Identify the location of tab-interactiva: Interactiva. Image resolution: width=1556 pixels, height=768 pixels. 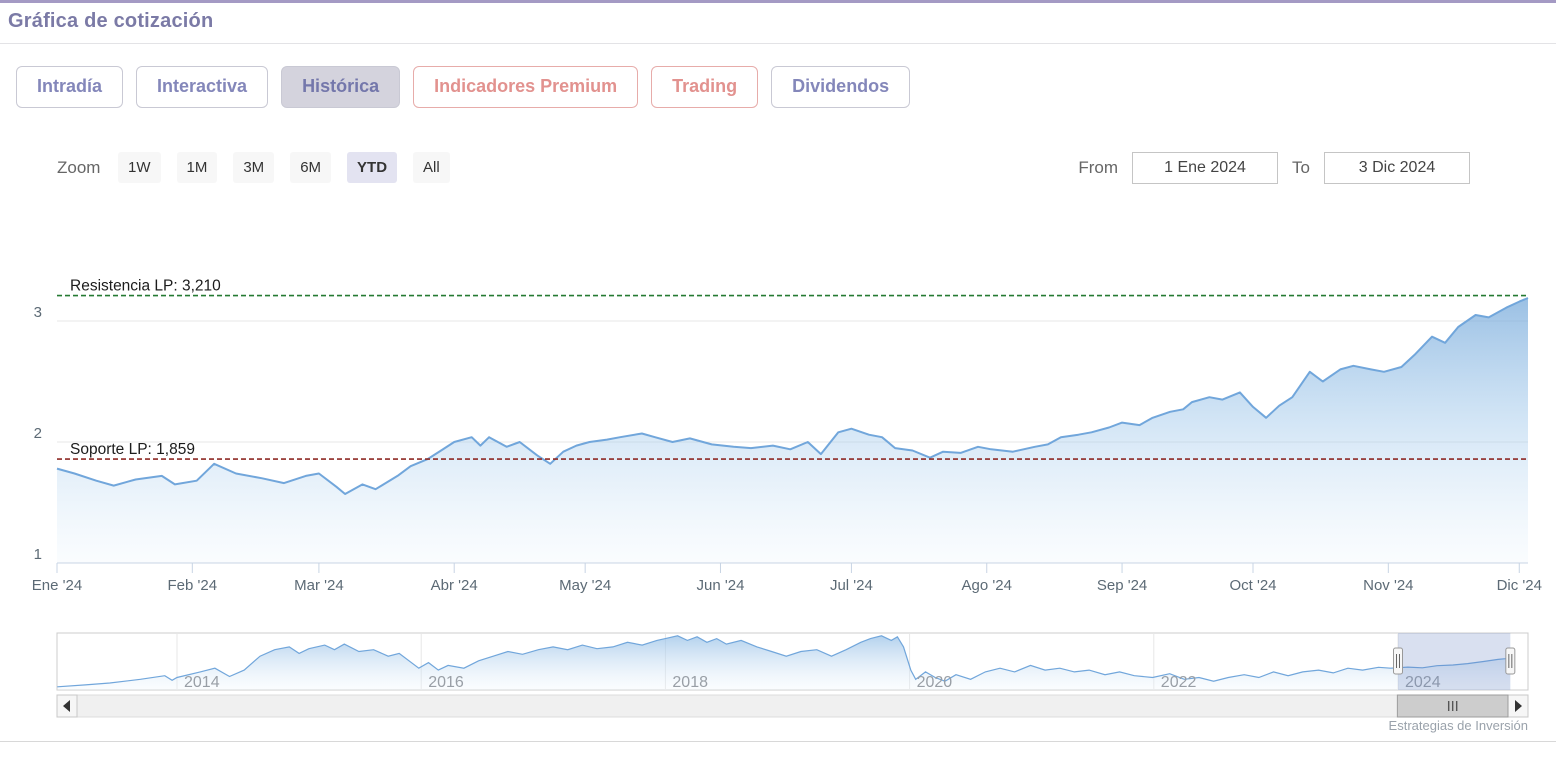
(202, 87).